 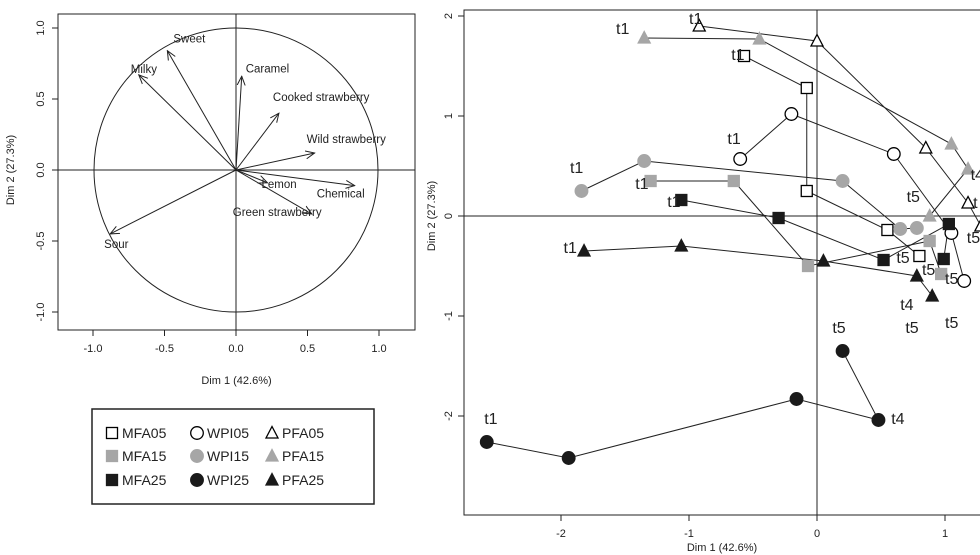 I want to click on x-tick-label: 1, so click(x=945, y=534).